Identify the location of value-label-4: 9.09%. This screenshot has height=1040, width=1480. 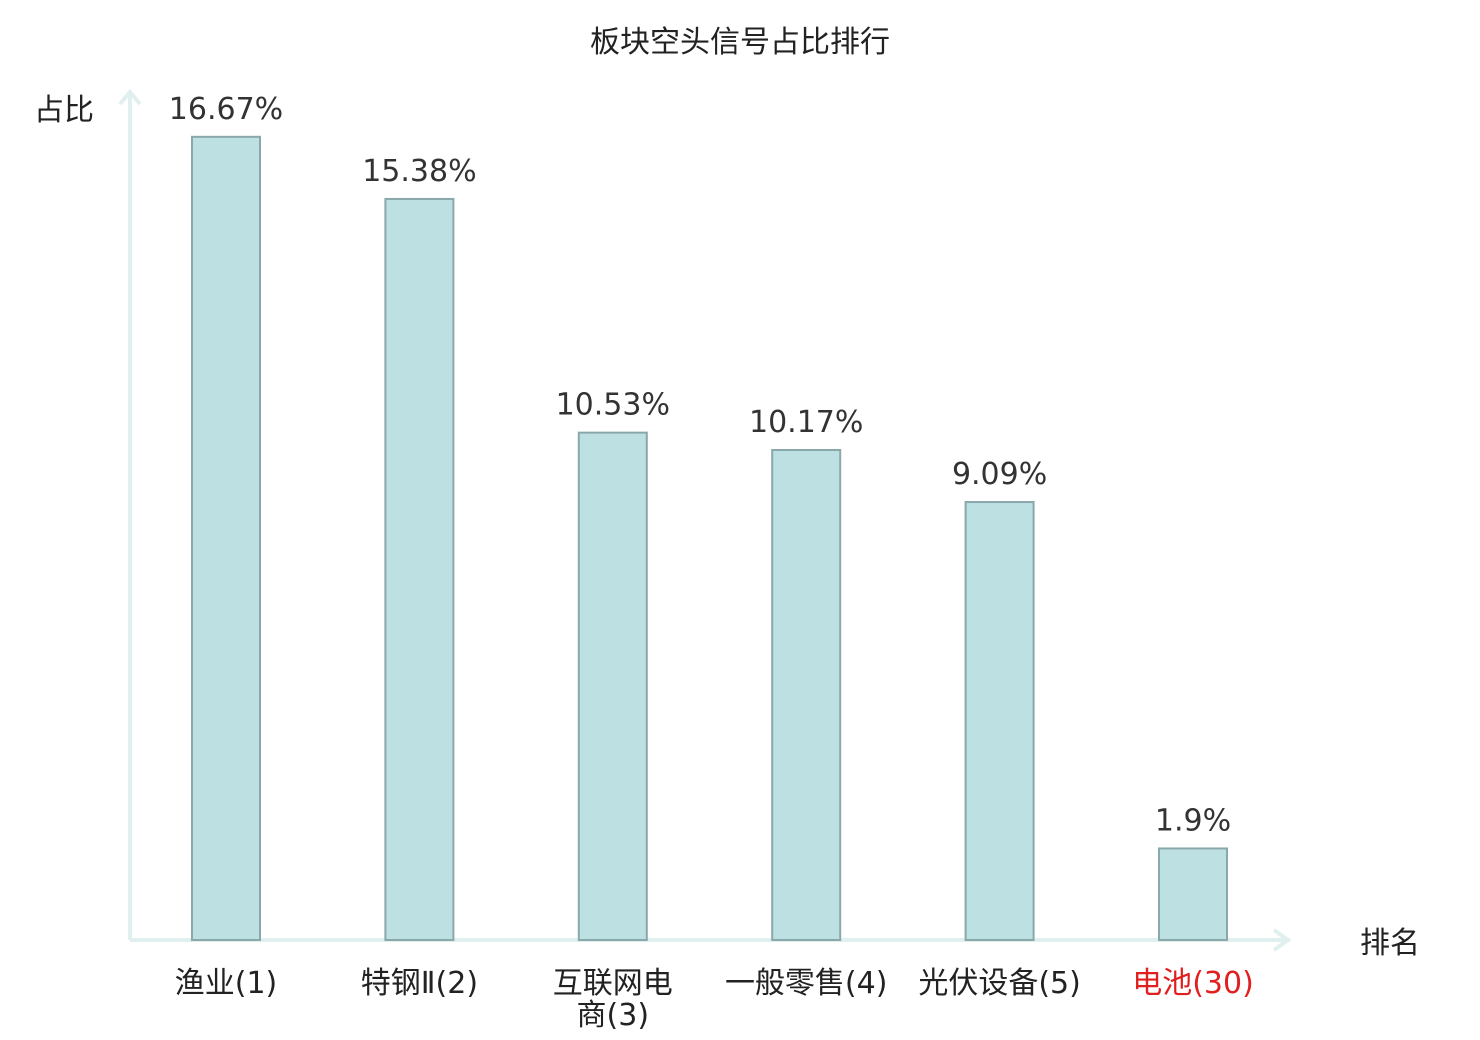
(999, 474).